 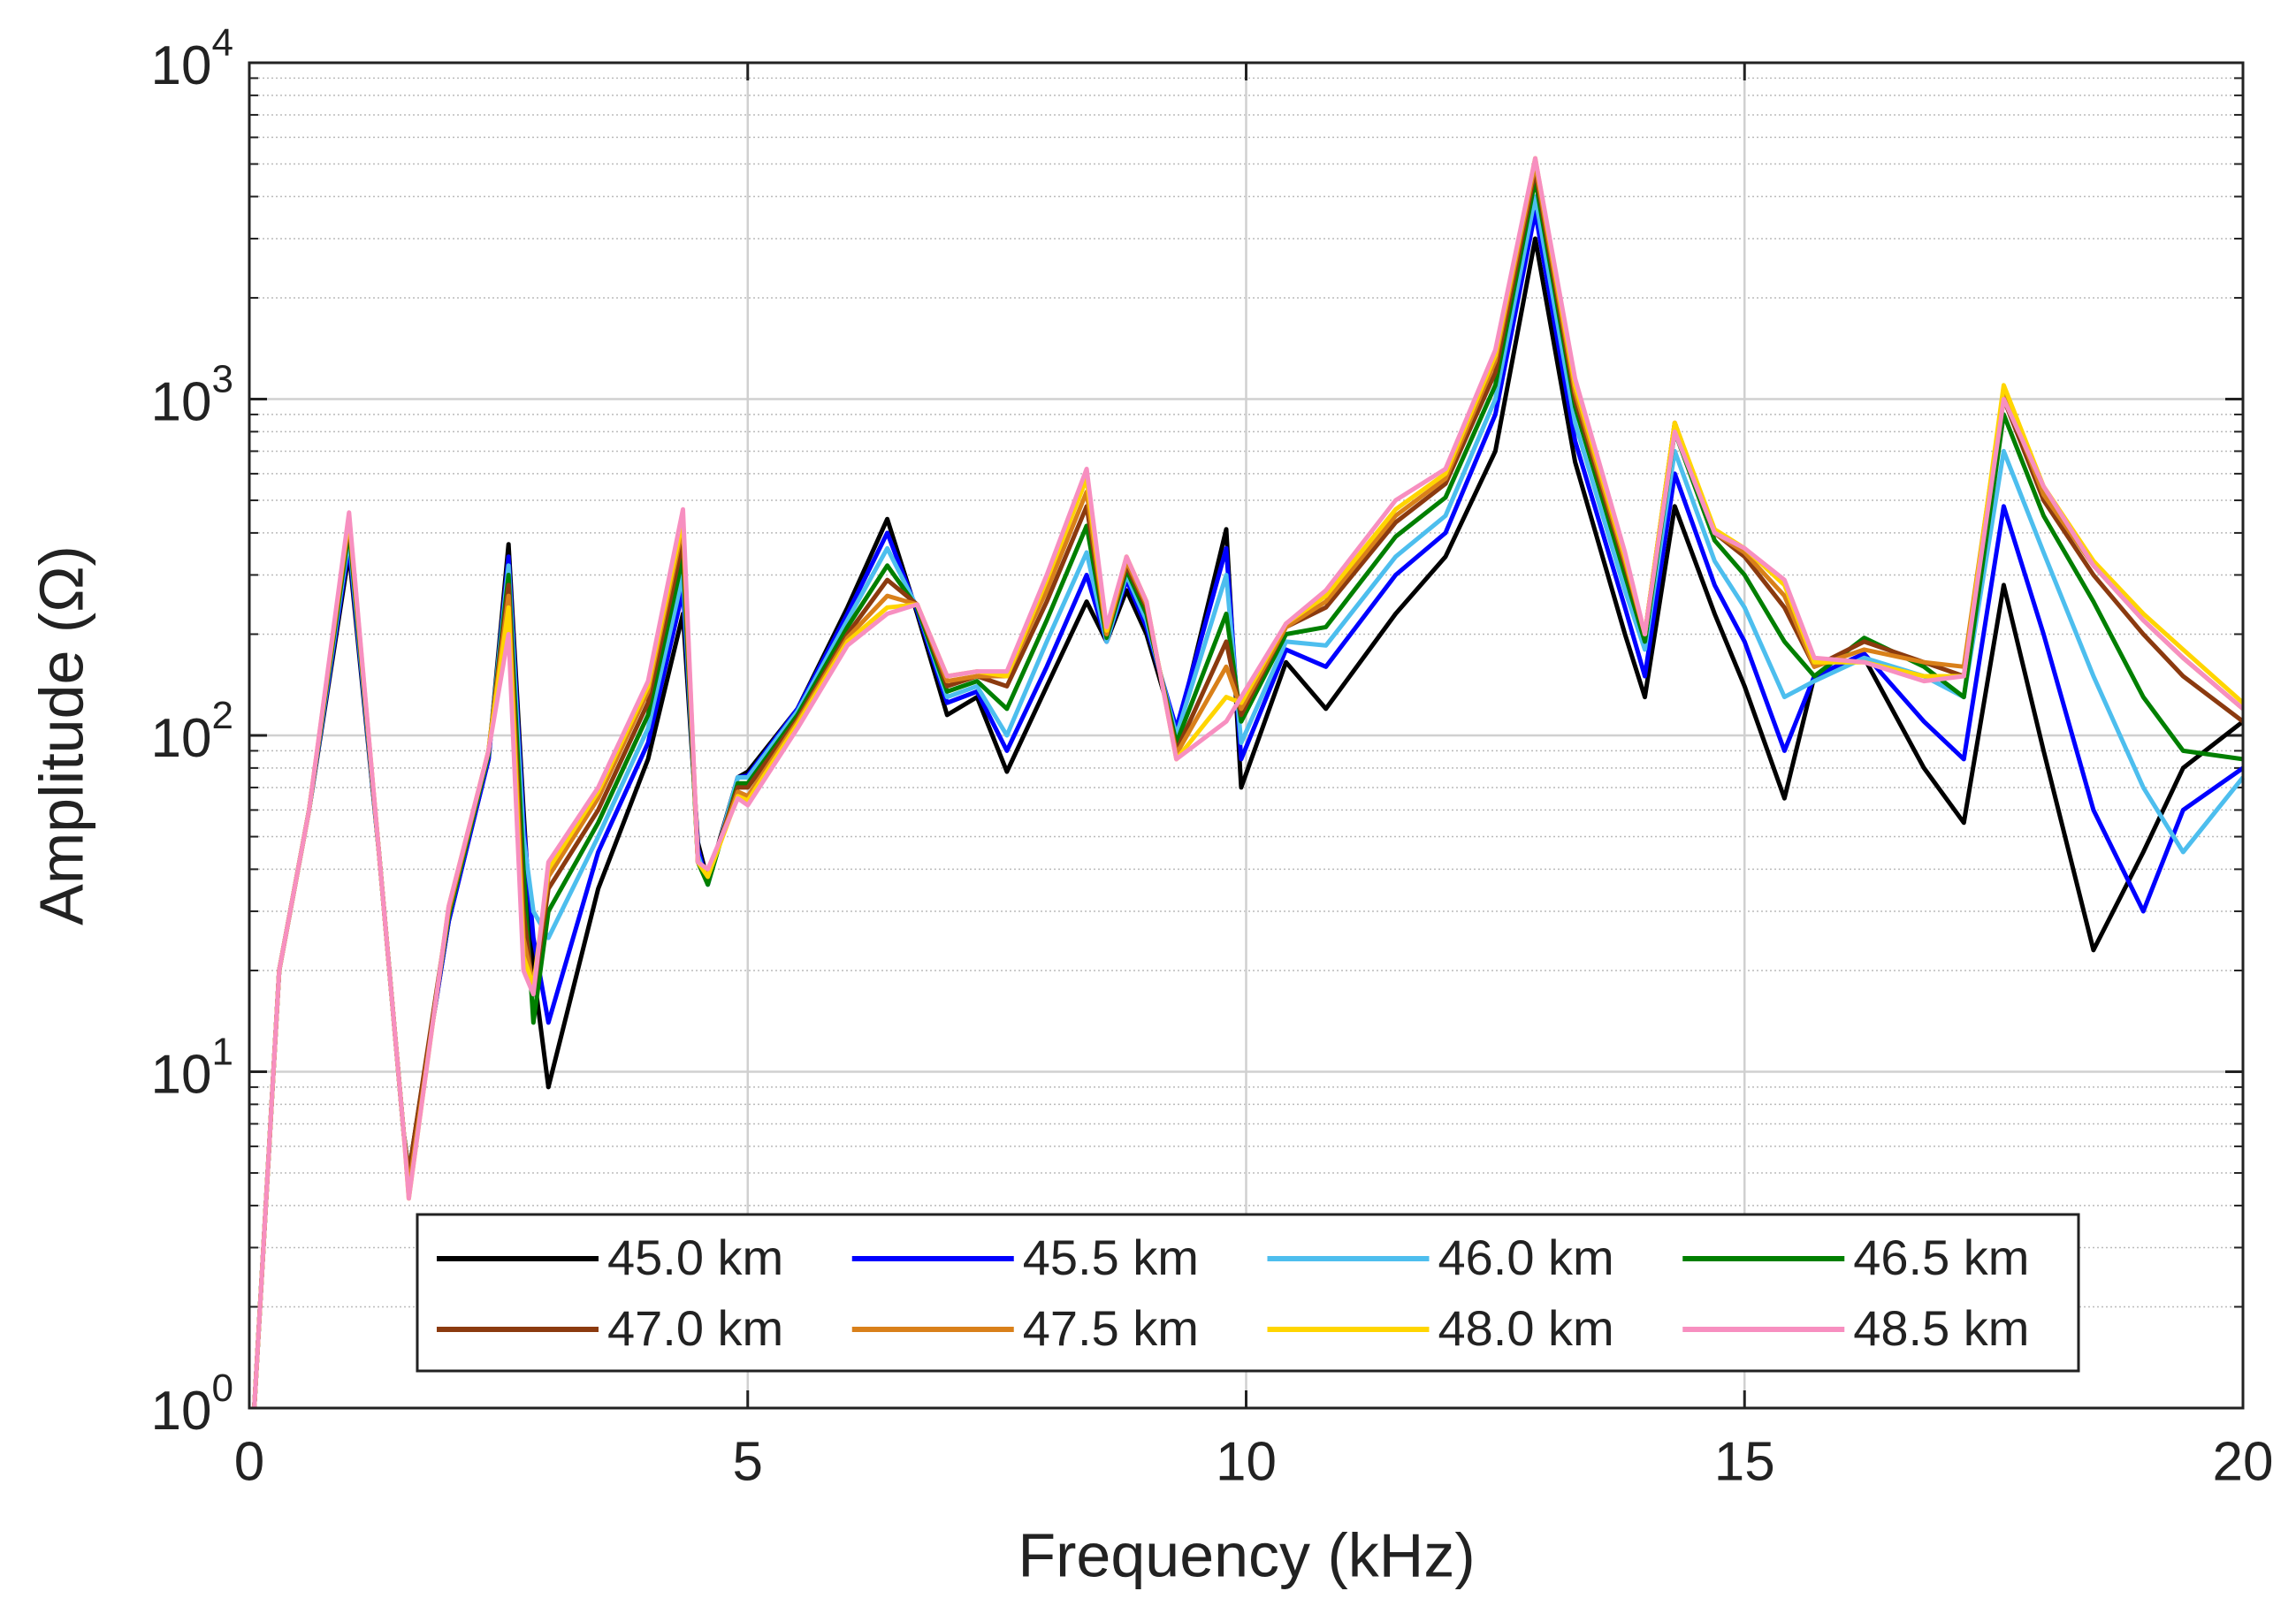 What do you see at coordinates (1111, 1257) in the screenshot?
I see `legend-label: 45.5 km` at bounding box center [1111, 1257].